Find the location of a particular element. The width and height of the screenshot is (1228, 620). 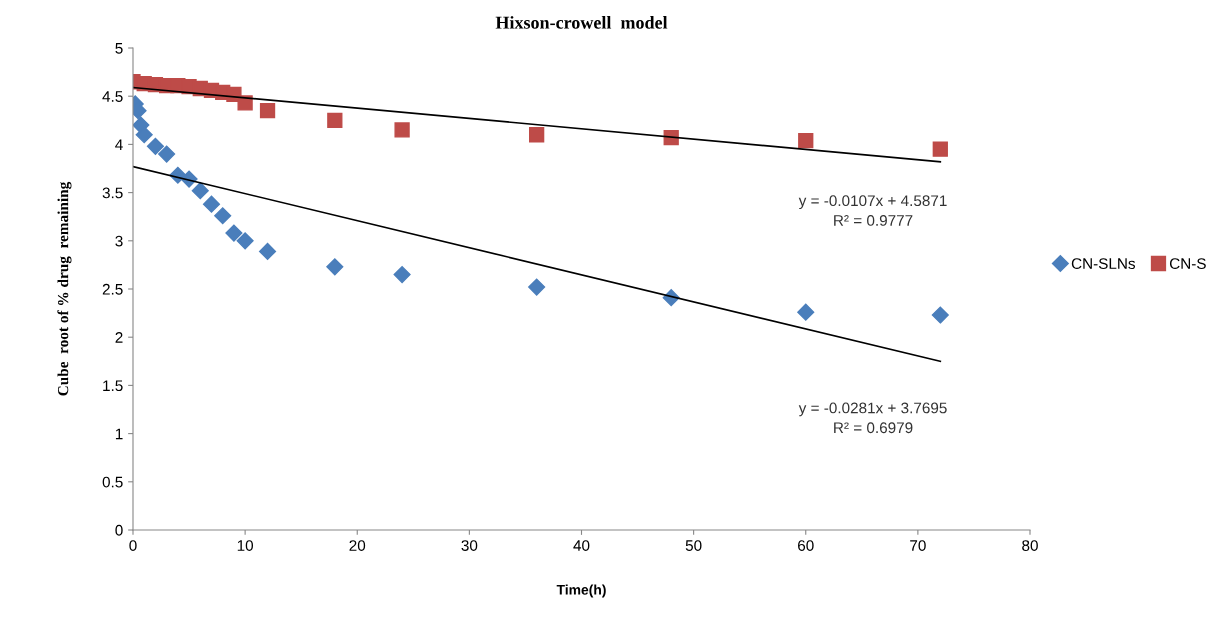

y-tick-label: 2.5 is located at coordinates (112, 289).